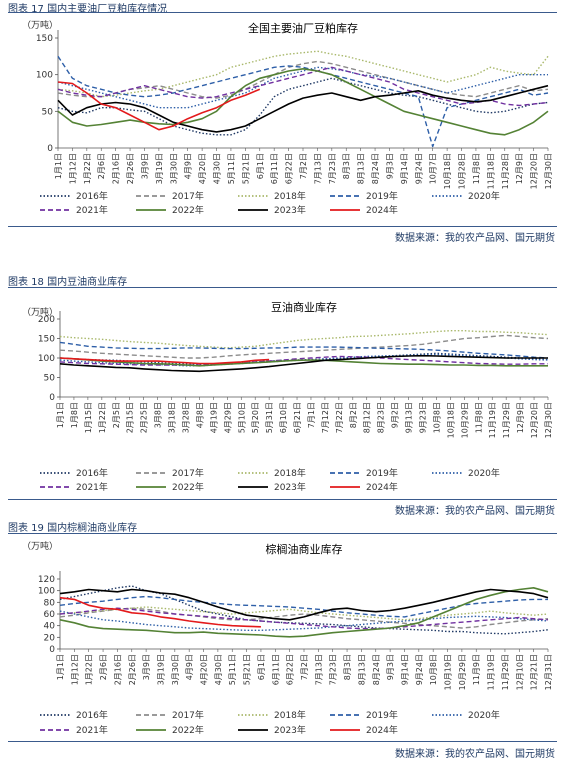 The height and width of the screenshot is (760, 565). What do you see at coordinates (275, 669) in the screenshot?
I see `x-tick-label: 6月11日` at bounding box center [275, 669].